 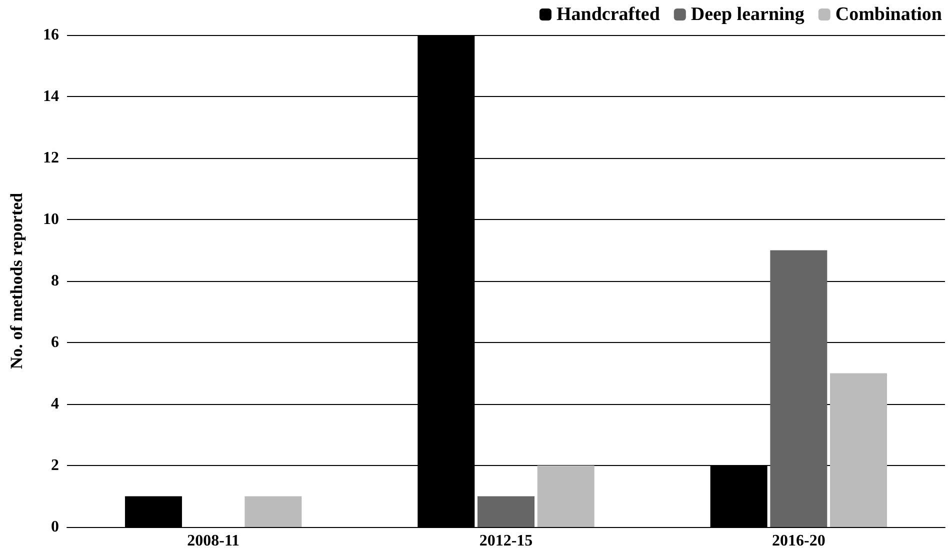 I want to click on x-tick-label: 2016-20, so click(x=799, y=541).